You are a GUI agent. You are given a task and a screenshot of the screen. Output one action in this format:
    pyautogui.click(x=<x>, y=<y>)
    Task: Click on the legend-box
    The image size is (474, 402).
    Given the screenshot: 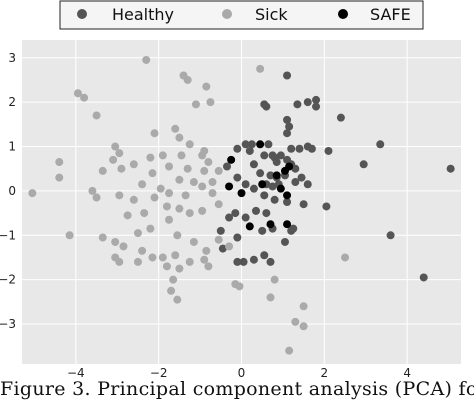 What is the action you would take?
    pyautogui.click(x=241, y=15)
    